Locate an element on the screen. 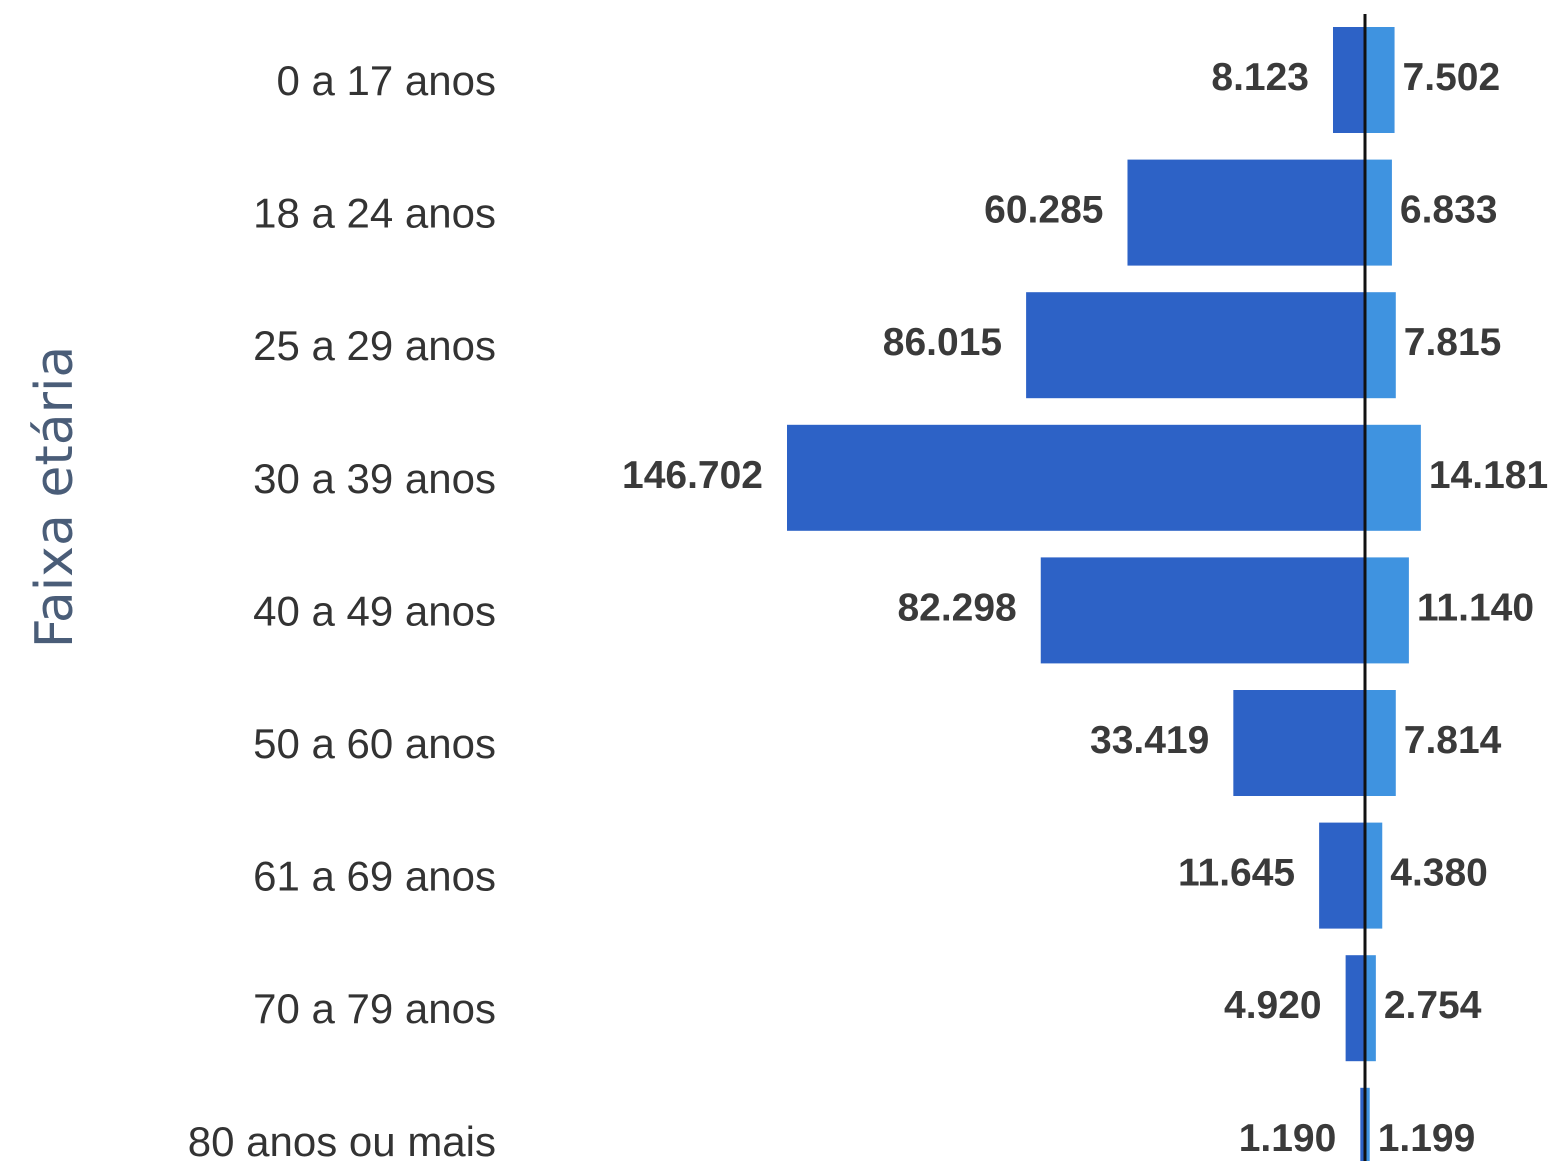  category-label: 50 a 60 anos is located at coordinates (374, 743).